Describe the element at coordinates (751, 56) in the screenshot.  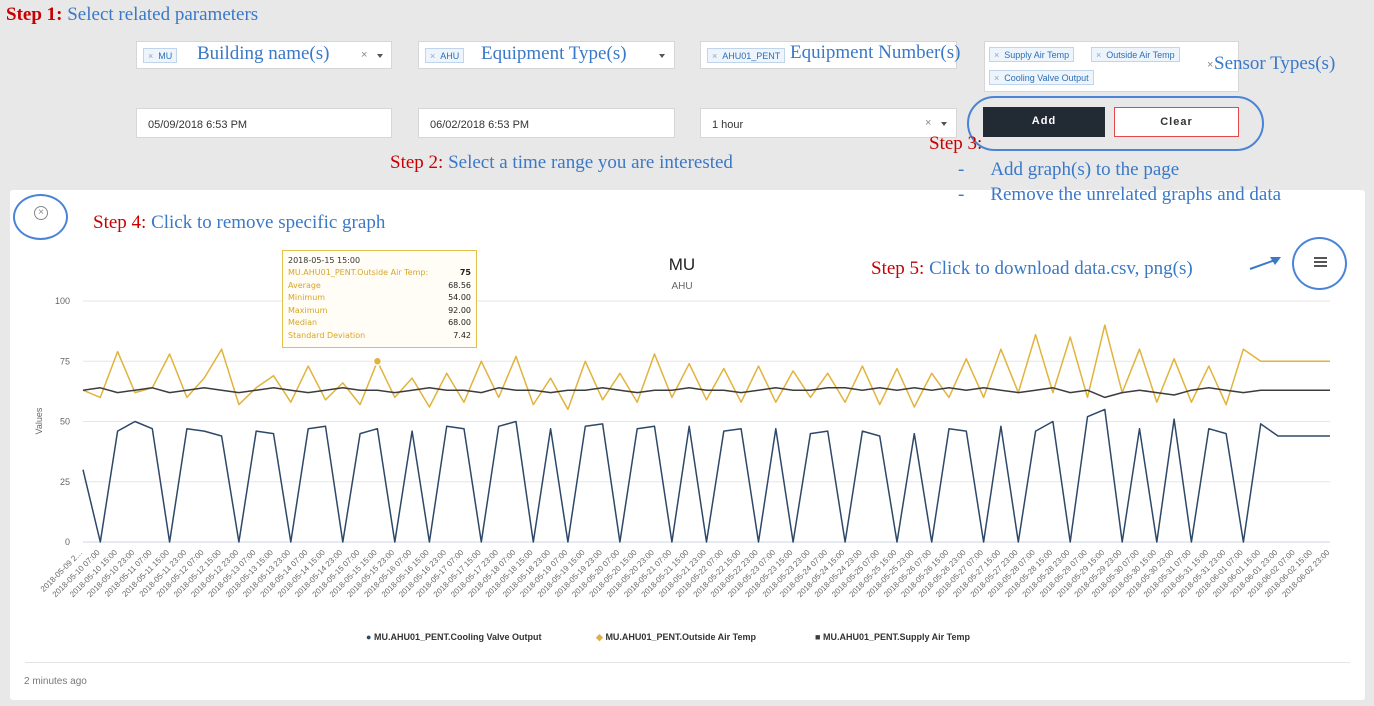
I see `equipment-number-tag-label: AHU01_PENT` at that location.